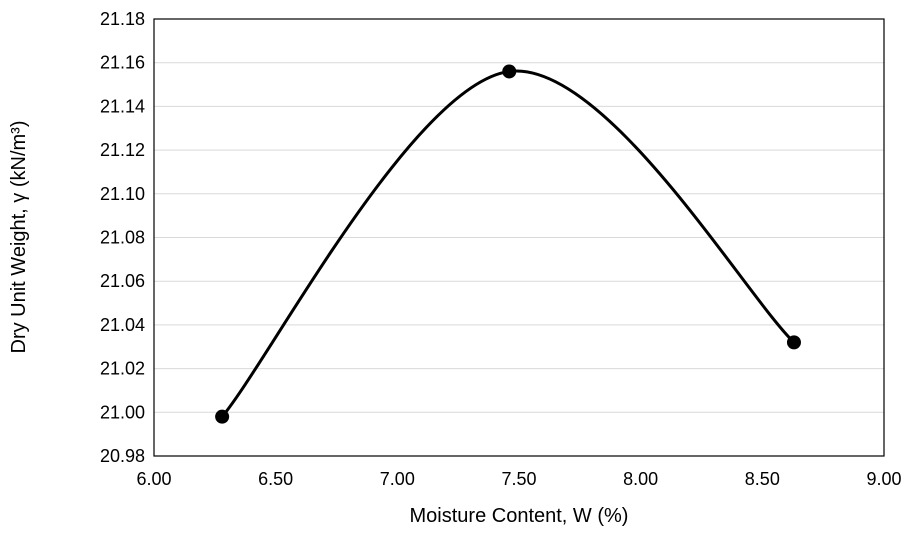 The height and width of the screenshot is (538, 904). I want to click on x-axis-ticks: 6.00 6.50 7.00 7.50 8.00 8.50 9.00, so click(518, 479).